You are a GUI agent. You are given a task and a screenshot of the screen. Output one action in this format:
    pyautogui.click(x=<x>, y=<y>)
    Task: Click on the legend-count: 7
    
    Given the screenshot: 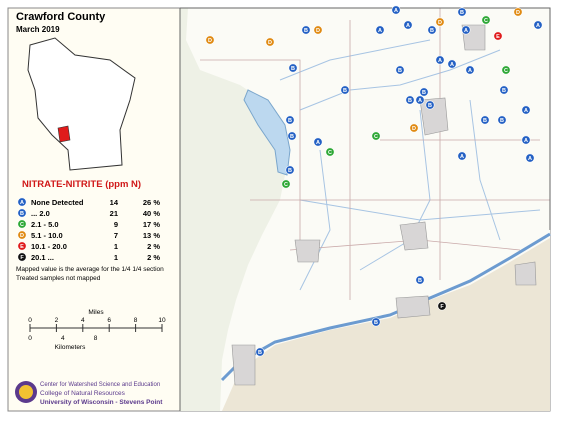 What is the action you would take?
    pyautogui.click(x=116, y=235)
    